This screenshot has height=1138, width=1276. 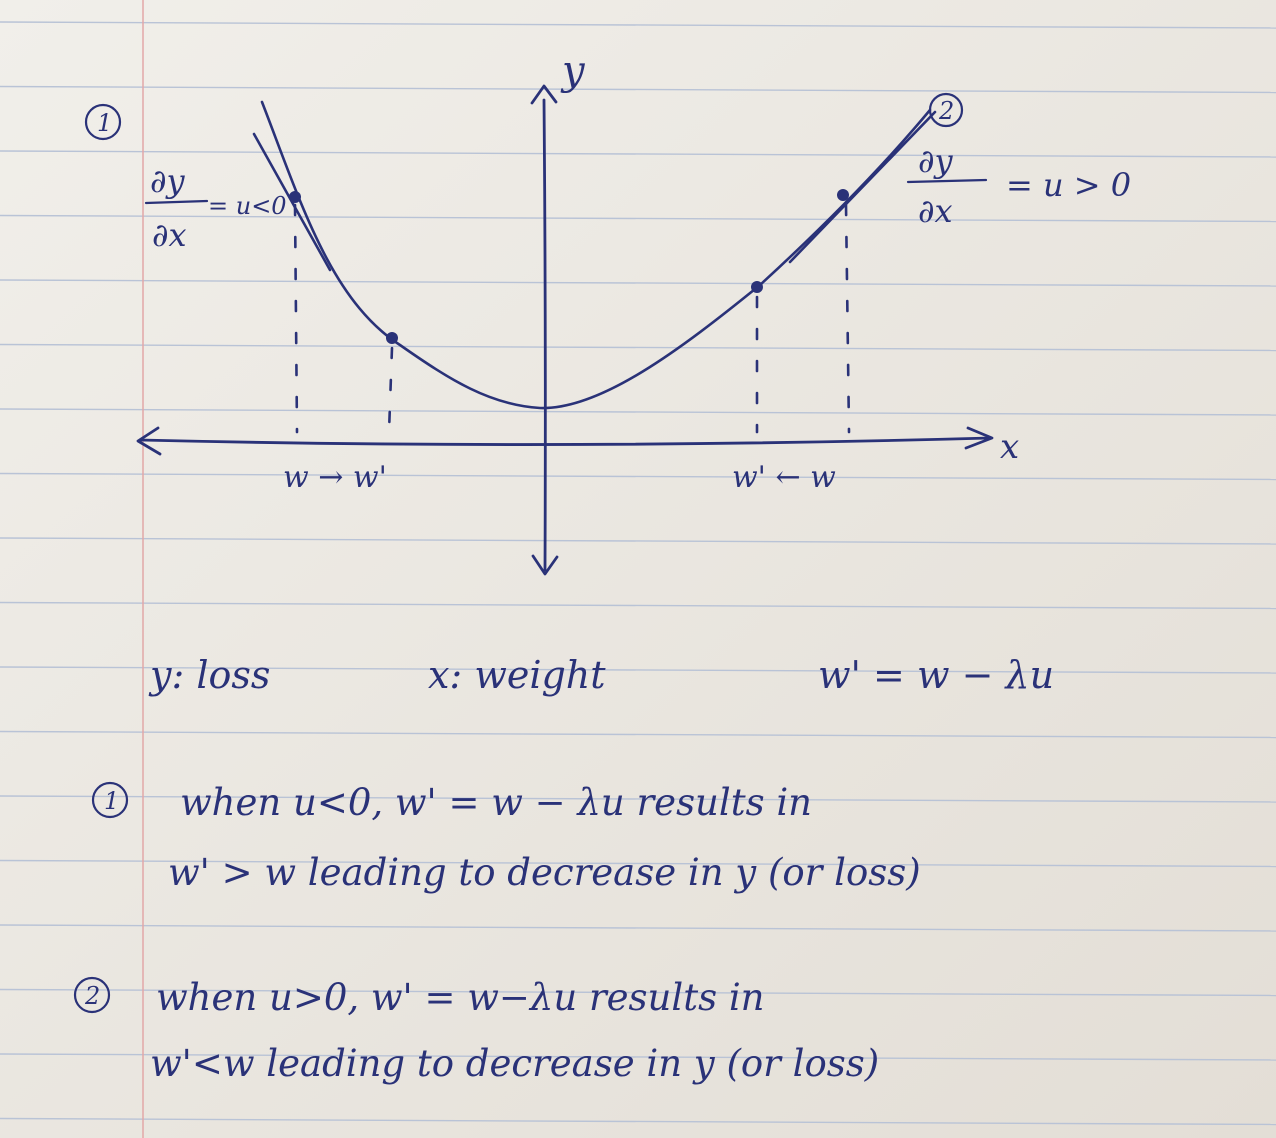 What do you see at coordinates (1009, 447) in the screenshot?
I see `x-axis-label: x` at bounding box center [1009, 447].